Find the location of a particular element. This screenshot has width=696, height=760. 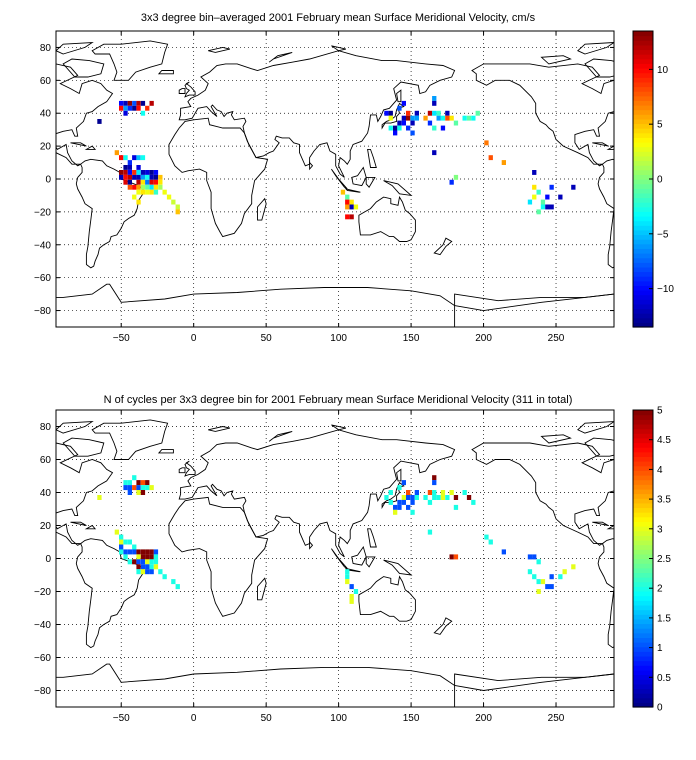

colorbar-tick-label: 1 is located at coordinates (660, 648).